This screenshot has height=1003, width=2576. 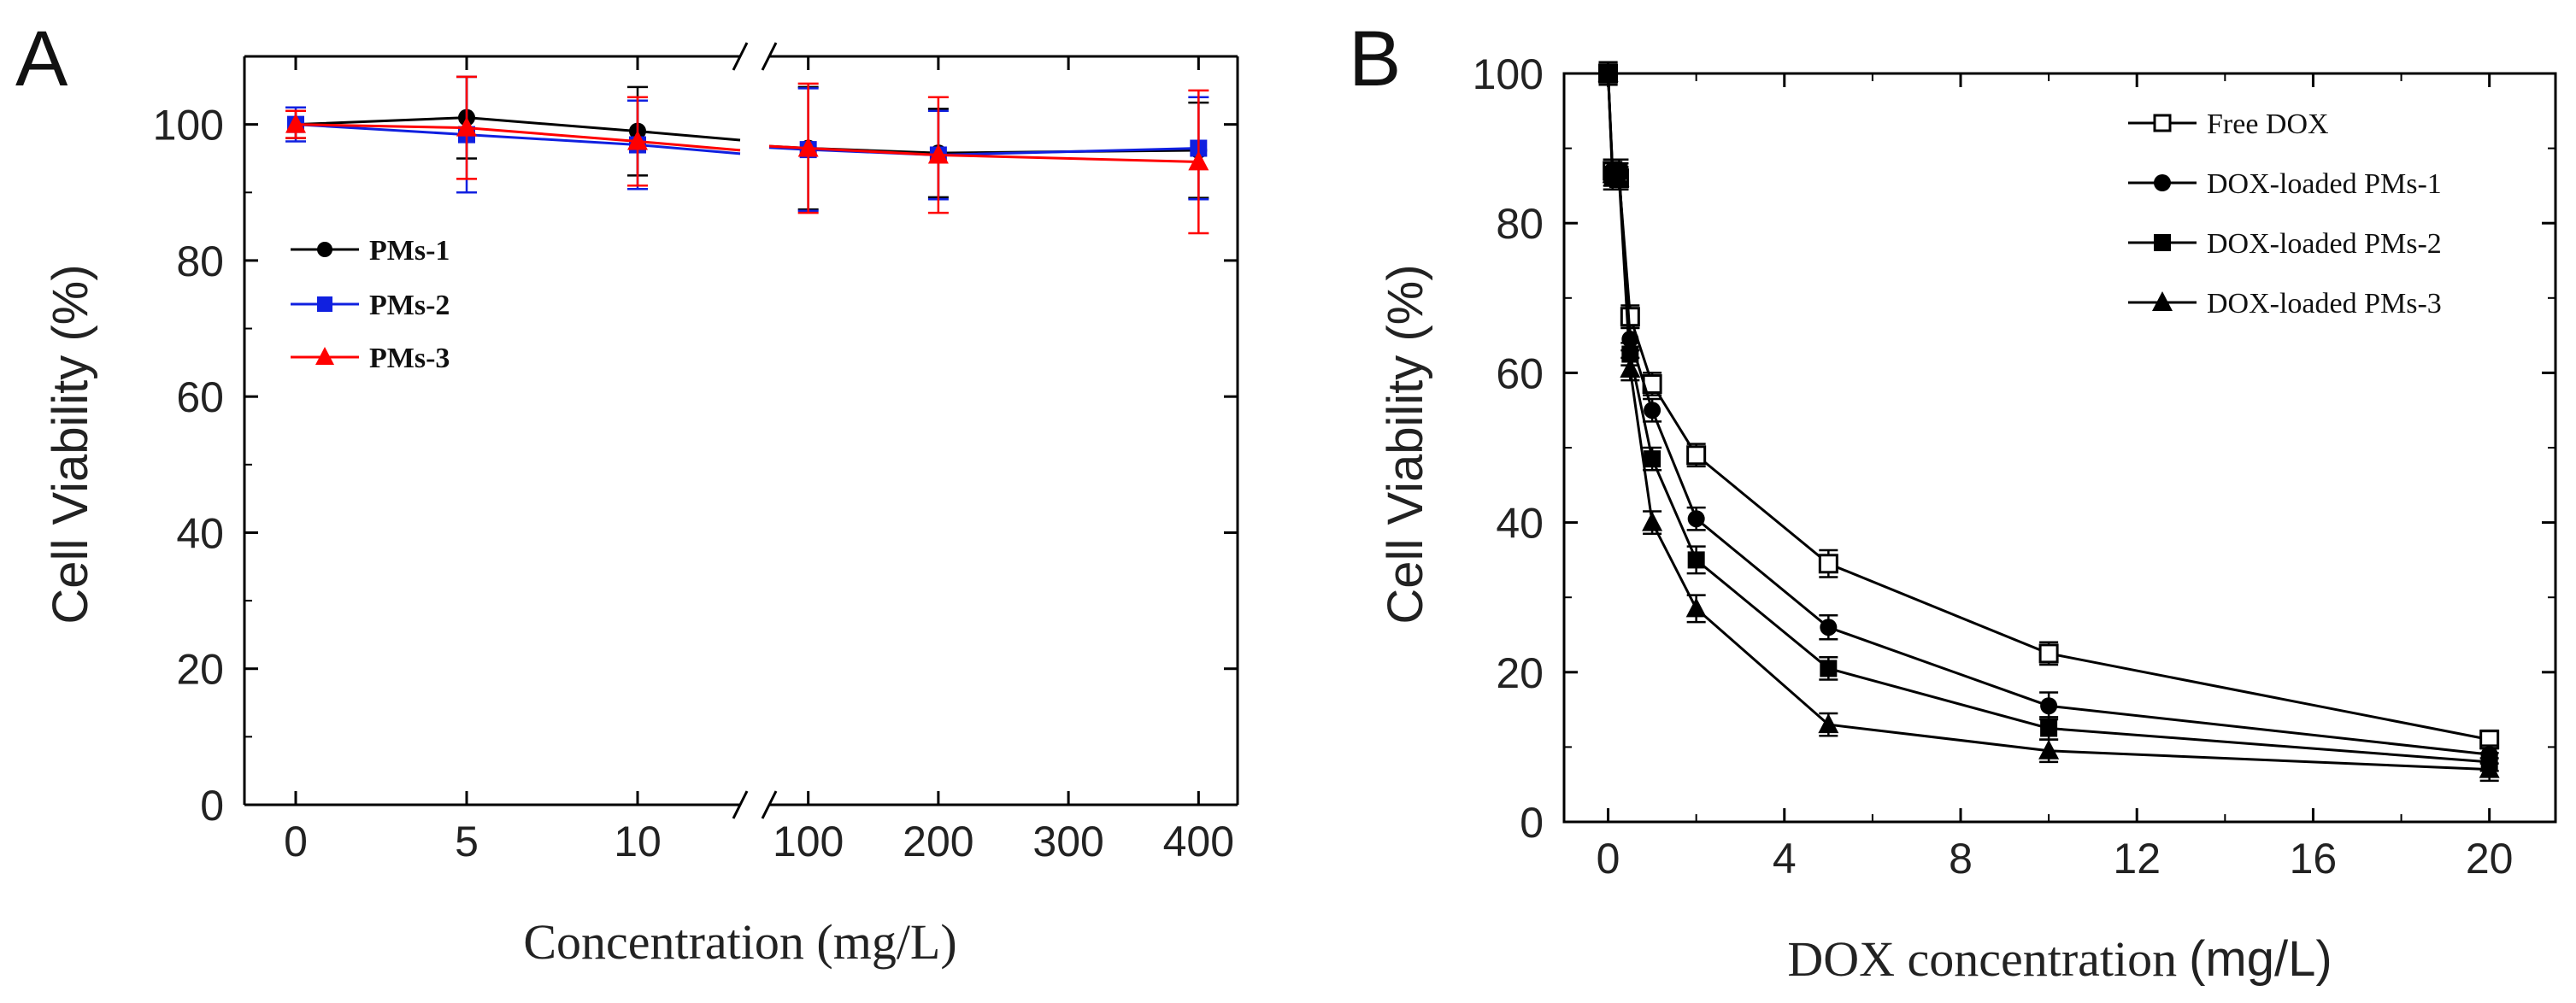 What do you see at coordinates (1785, 859) in the screenshot?
I see `panel-b-x-tick-label: 4` at bounding box center [1785, 859].